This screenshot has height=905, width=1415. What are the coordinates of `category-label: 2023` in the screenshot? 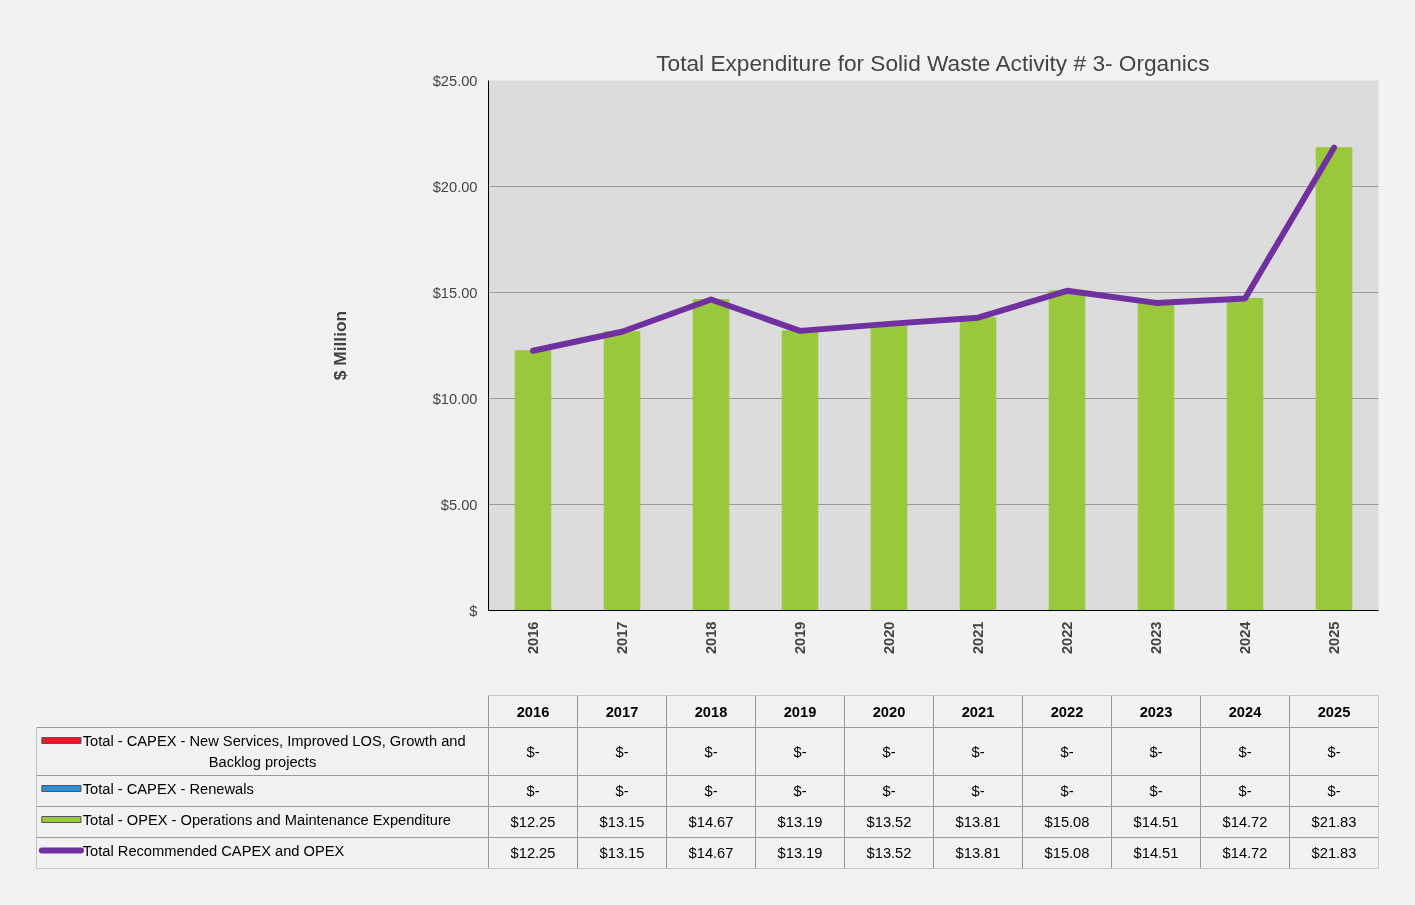 It's located at (1156, 711).